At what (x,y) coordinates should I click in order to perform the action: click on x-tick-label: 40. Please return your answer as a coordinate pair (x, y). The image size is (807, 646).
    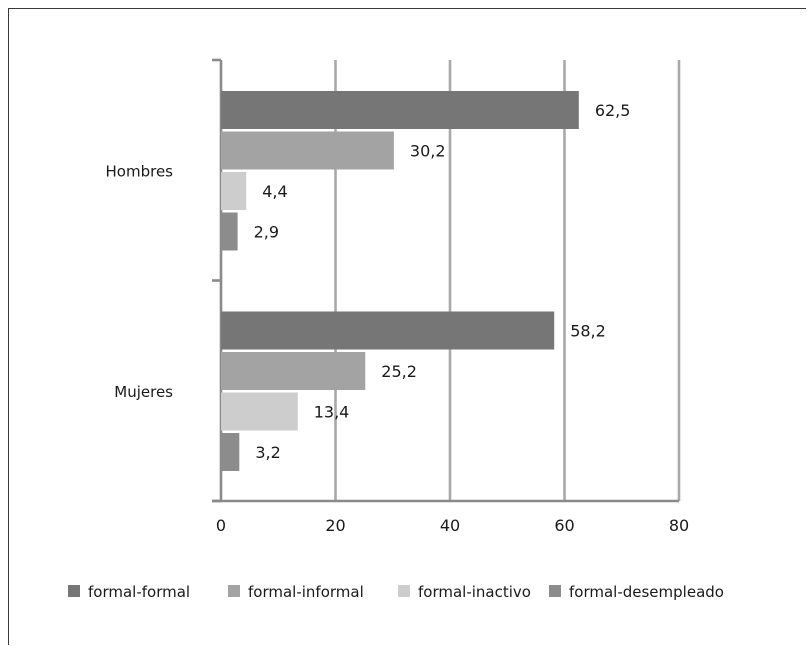
    Looking at the image, I should click on (450, 525).